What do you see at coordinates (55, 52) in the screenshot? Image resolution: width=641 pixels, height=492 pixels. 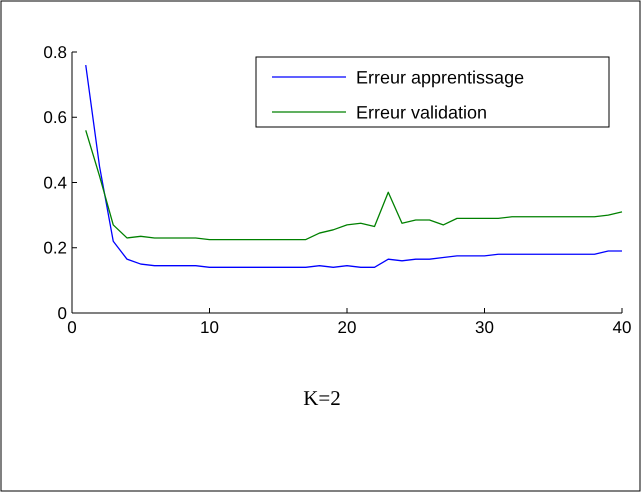 I see `y-tick-label: 0.8` at bounding box center [55, 52].